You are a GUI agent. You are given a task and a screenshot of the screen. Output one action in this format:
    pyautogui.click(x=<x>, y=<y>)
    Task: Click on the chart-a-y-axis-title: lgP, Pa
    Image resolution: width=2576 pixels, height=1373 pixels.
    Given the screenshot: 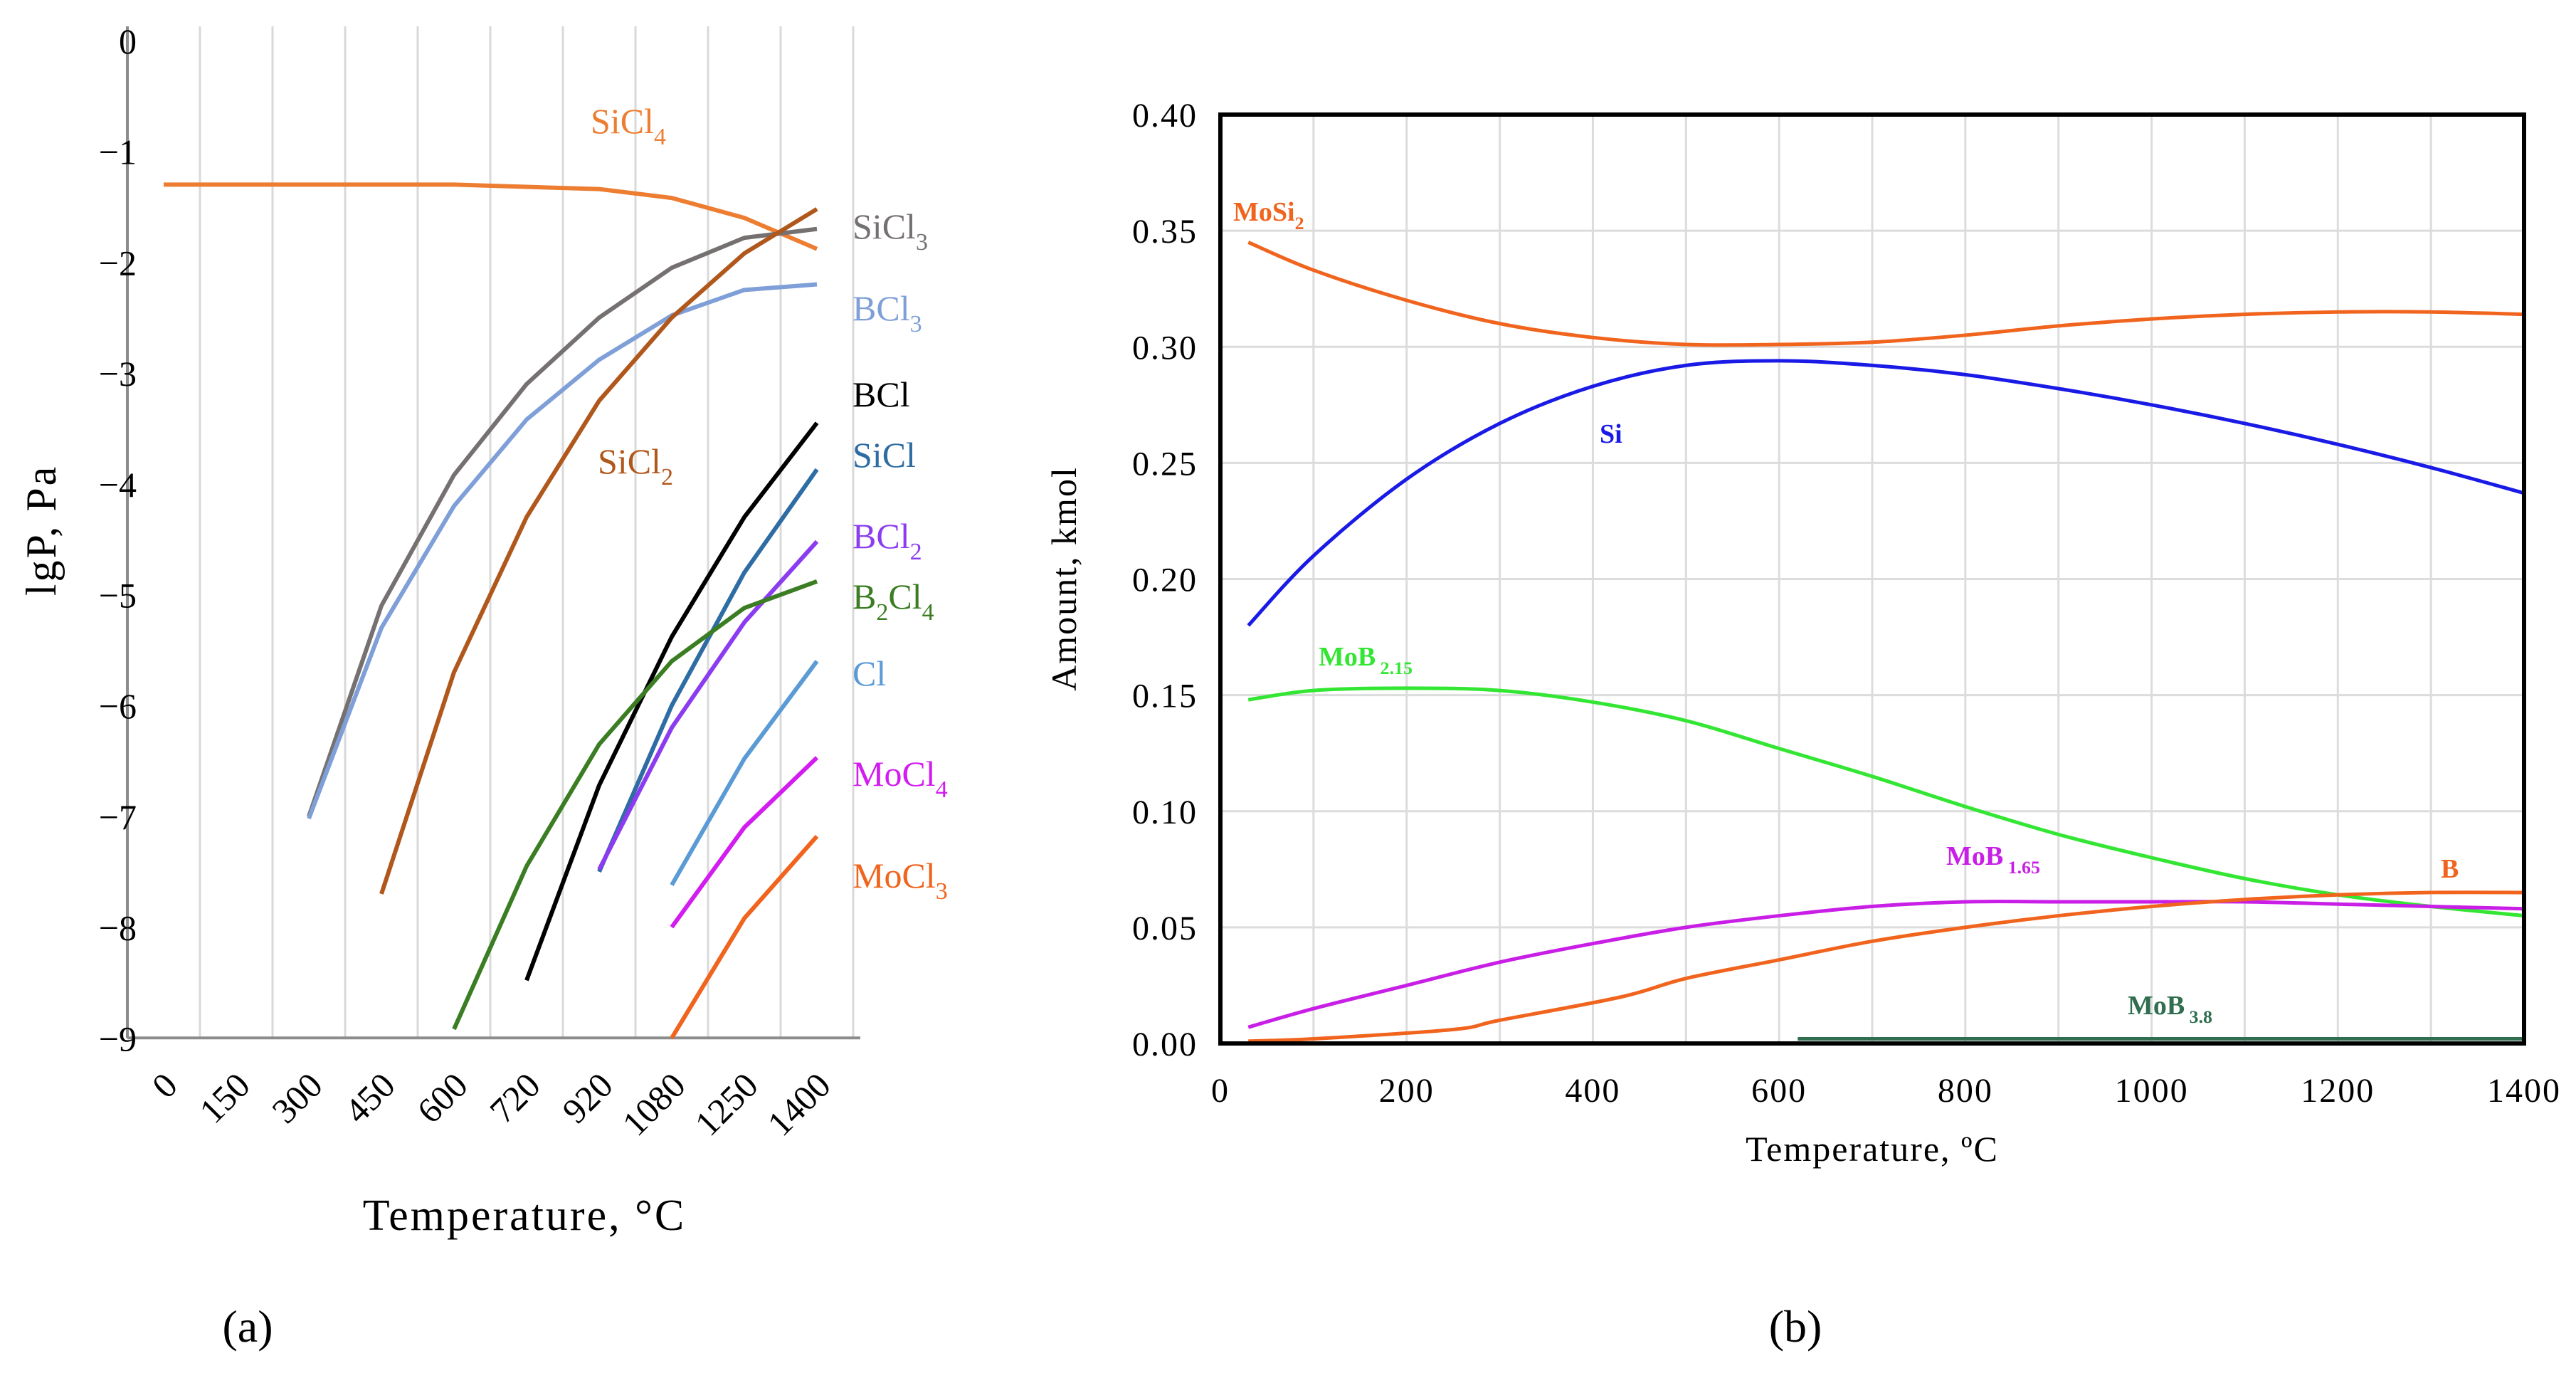 What is the action you would take?
    pyautogui.click(x=41, y=530)
    